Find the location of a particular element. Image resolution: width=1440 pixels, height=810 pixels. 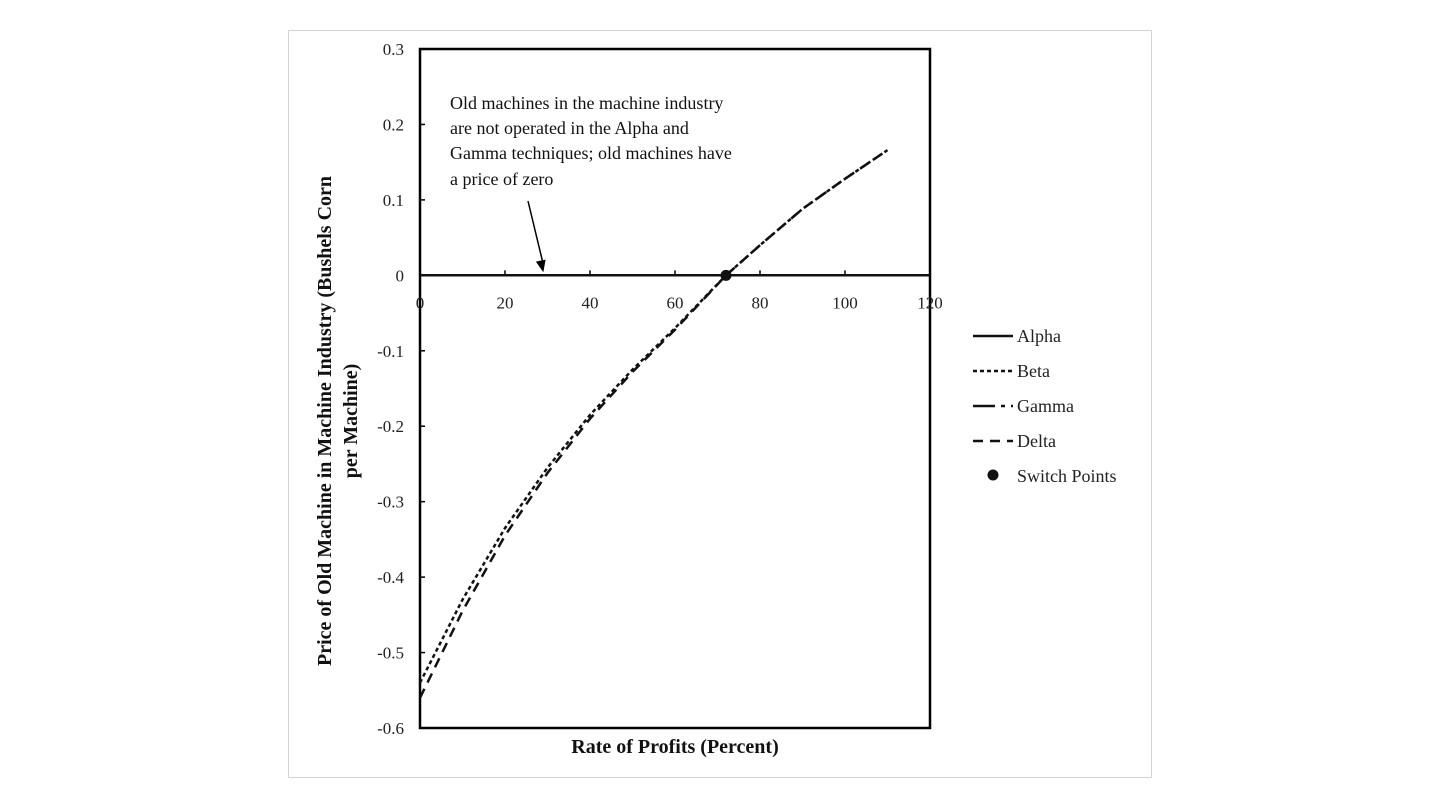

y-tick-labels: 0.3 0.2 0.1 0 -0.1 -0.2 -0.3 -0.4 -0.5 -0.6 is located at coordinates (390, 389).